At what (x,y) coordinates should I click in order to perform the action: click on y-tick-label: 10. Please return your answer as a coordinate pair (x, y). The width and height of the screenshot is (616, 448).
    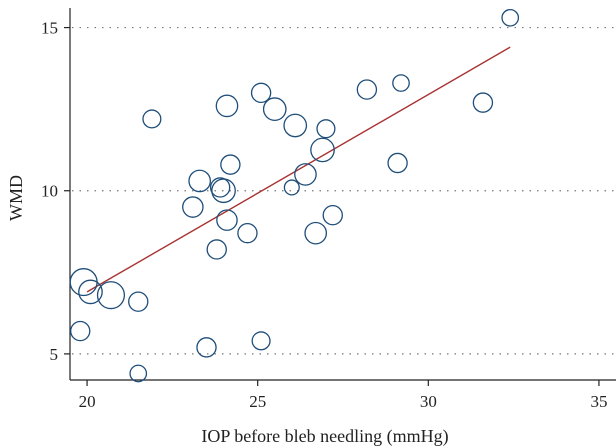
    Looking at the image, I should click on (49, 191).